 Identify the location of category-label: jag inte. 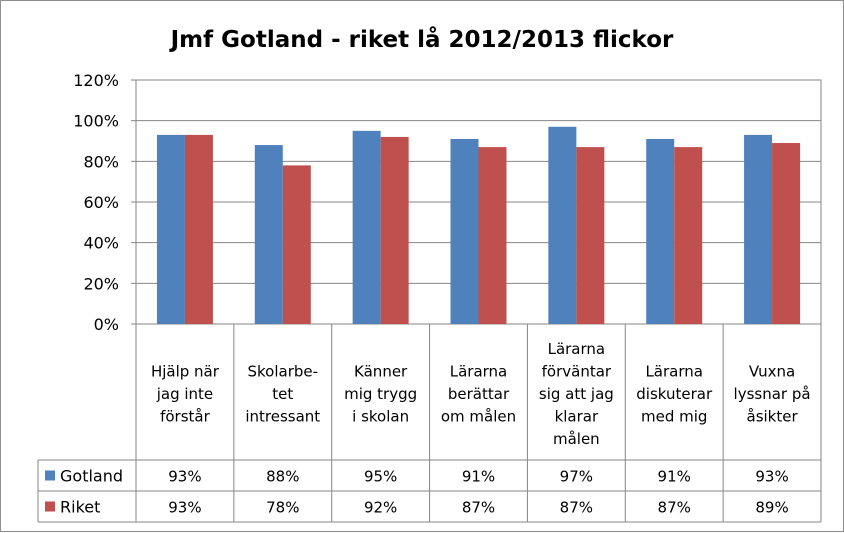
(184, 394).